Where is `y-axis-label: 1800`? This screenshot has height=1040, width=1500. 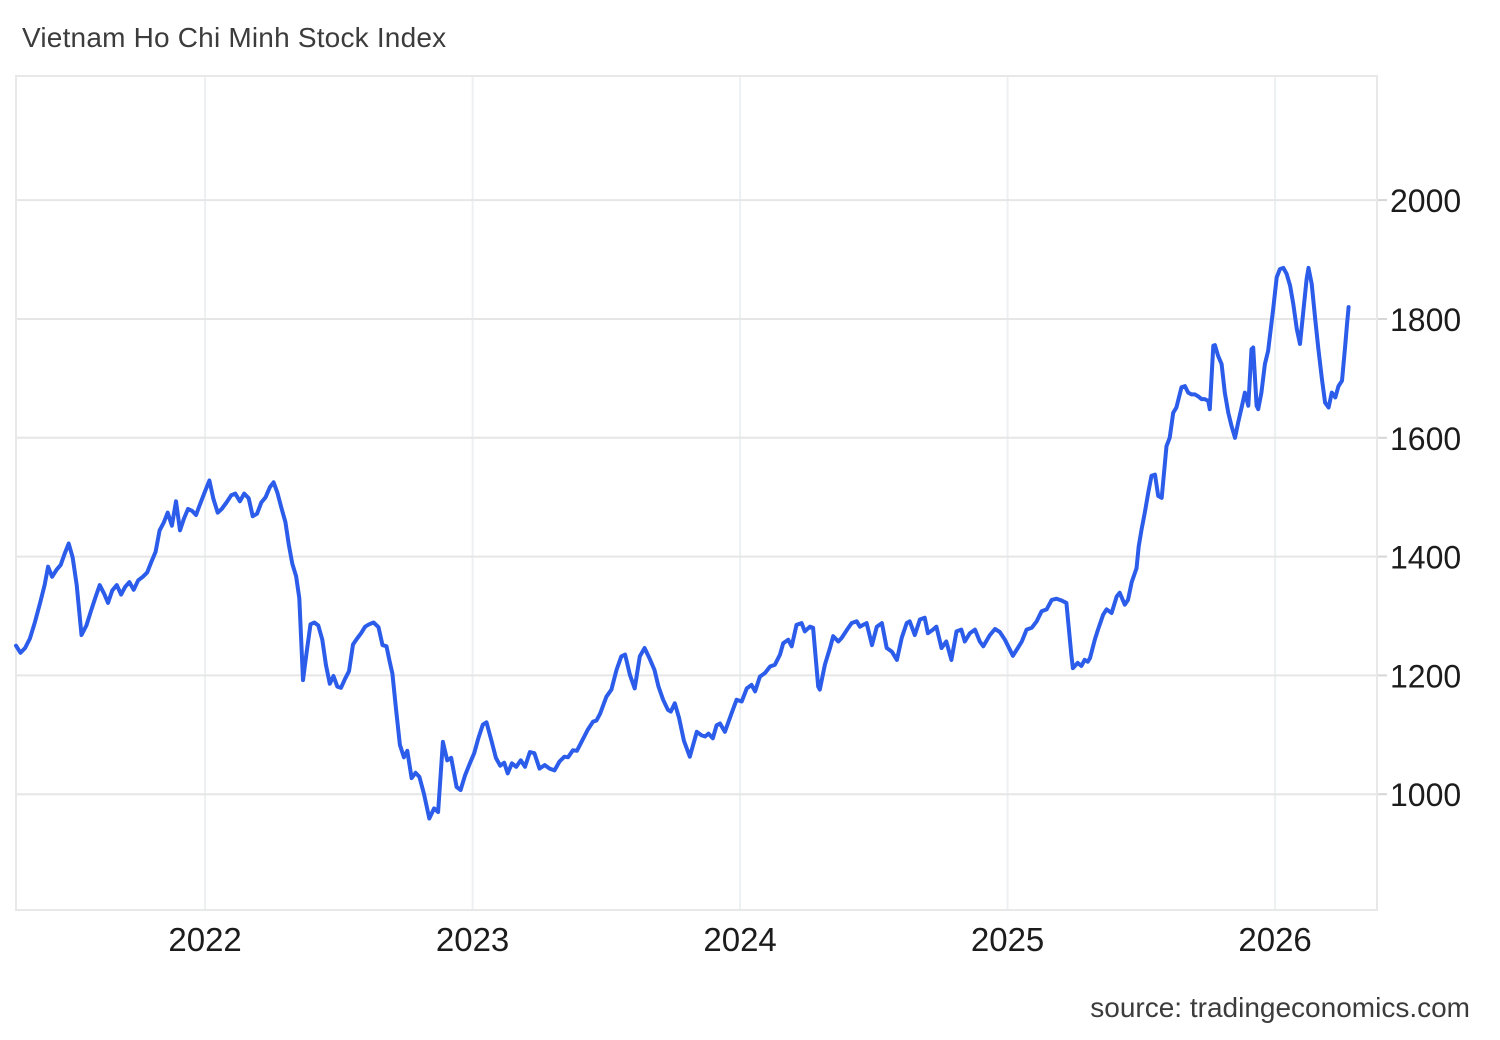 y-axis-label: 1800 is located at coordinates (1425, 320).